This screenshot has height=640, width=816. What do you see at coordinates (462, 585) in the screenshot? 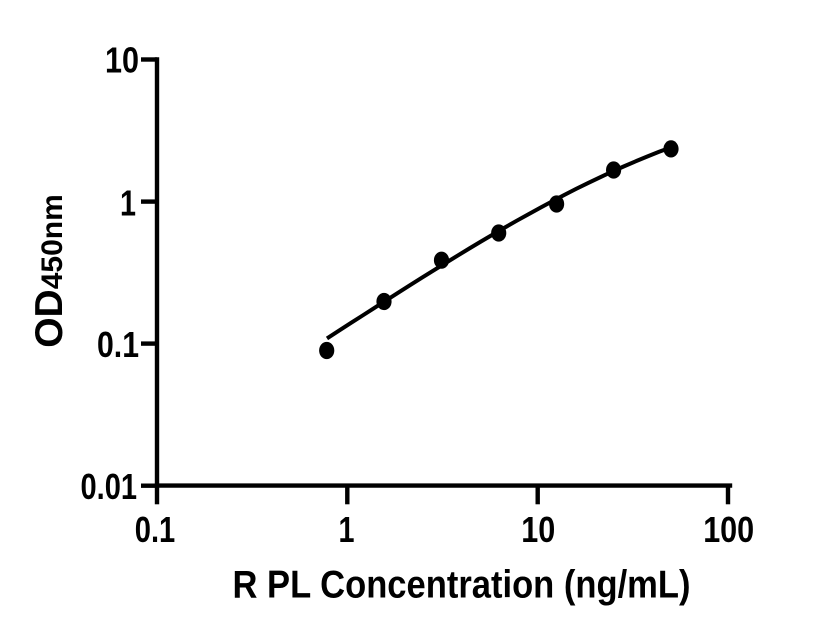
I see `svg-text: R PL Concentration (ng/mL)` at bounding box center [462, 585].